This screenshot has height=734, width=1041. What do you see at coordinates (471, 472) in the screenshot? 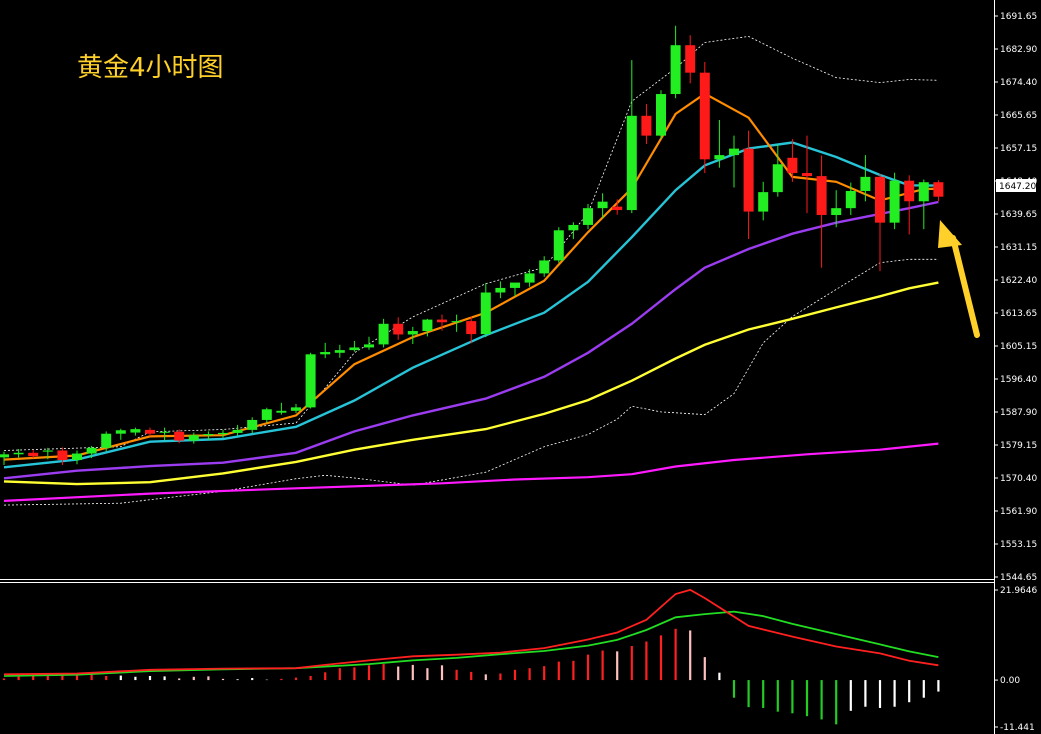
I see `ma-magenta-line` at bounding box center [471, 472].